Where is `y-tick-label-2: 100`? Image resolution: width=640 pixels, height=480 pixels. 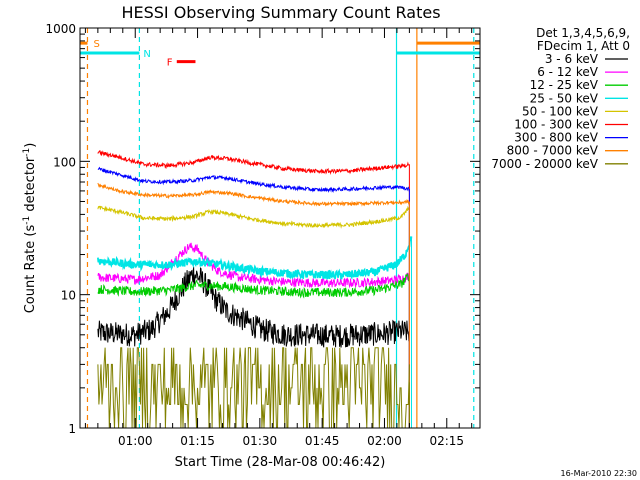 y-tick-label-2: 100 is located at coordinates (64, 162).